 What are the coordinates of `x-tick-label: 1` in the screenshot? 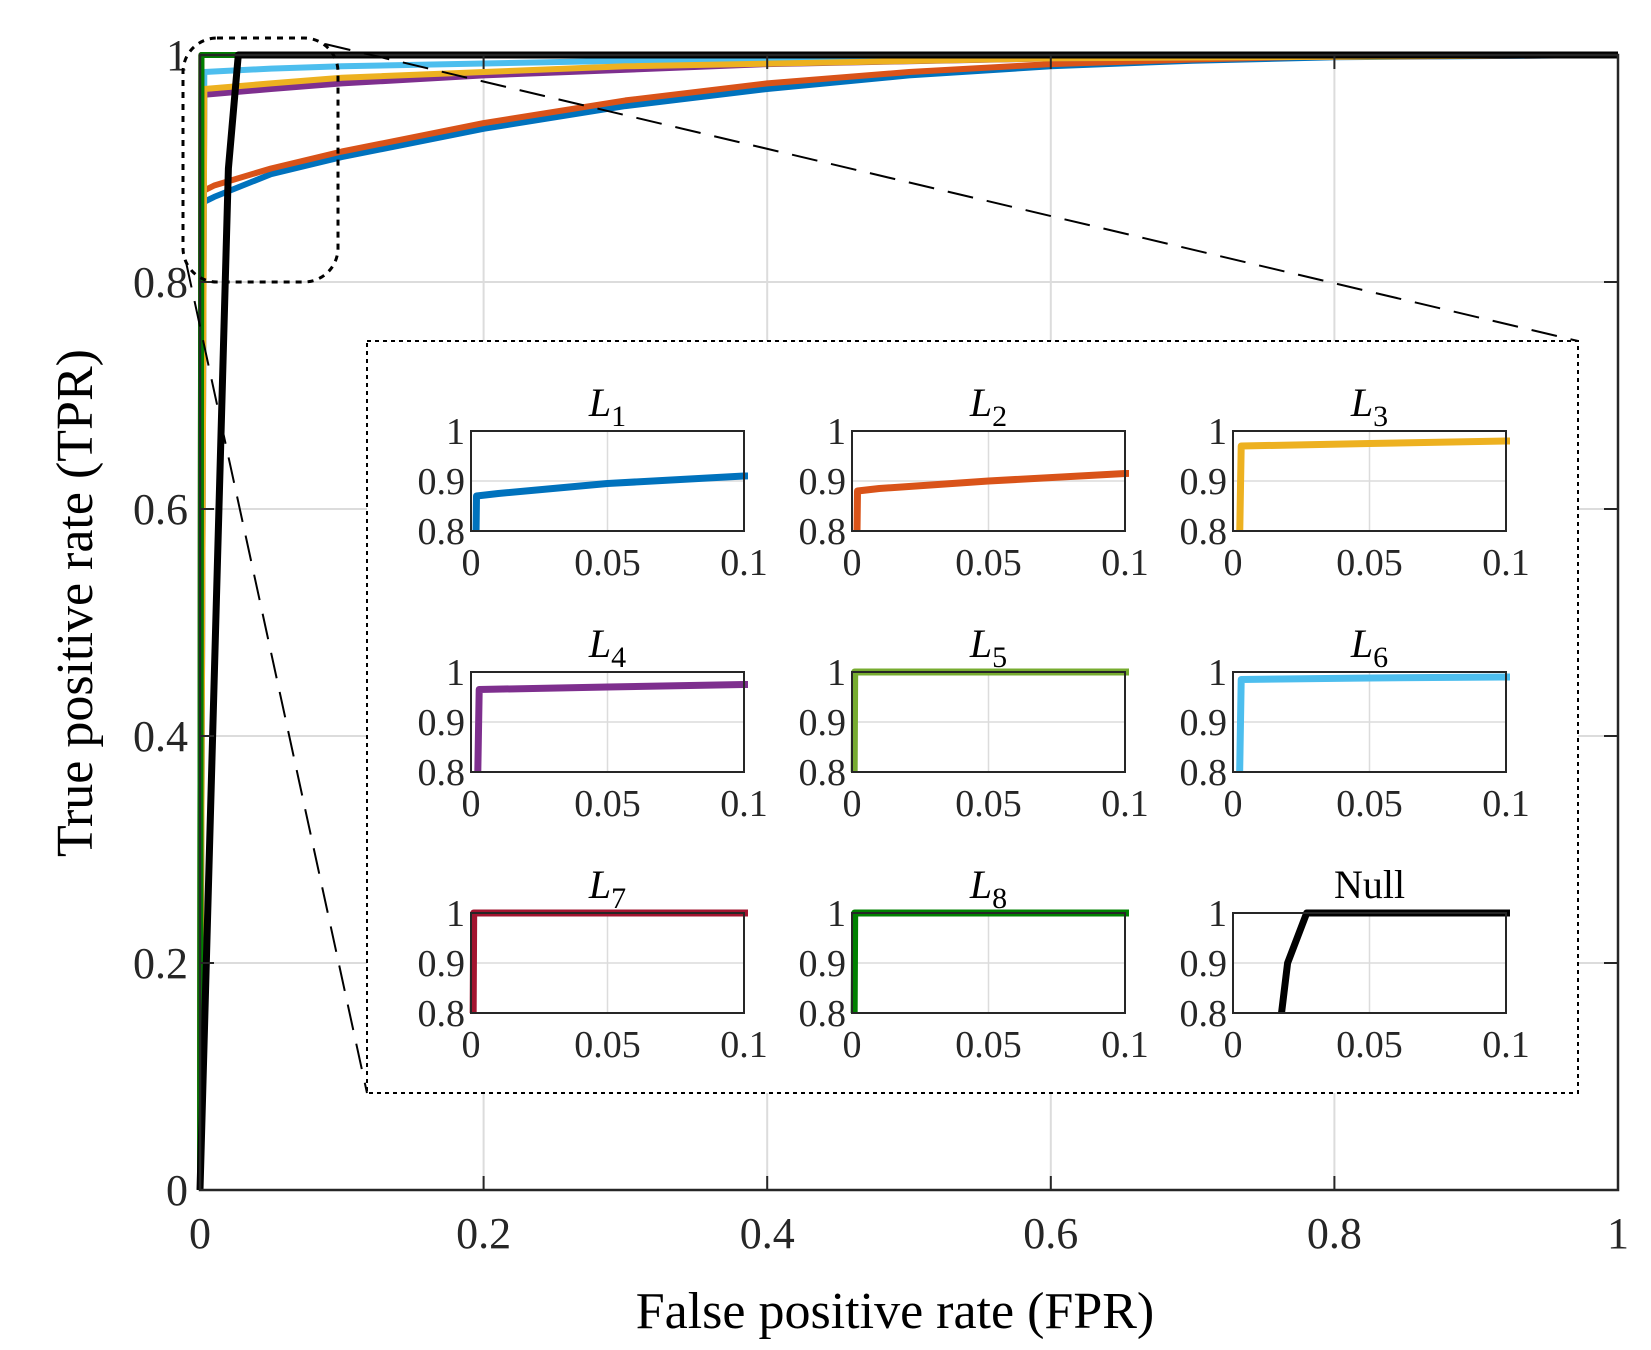 It's located at (1618, 1233).